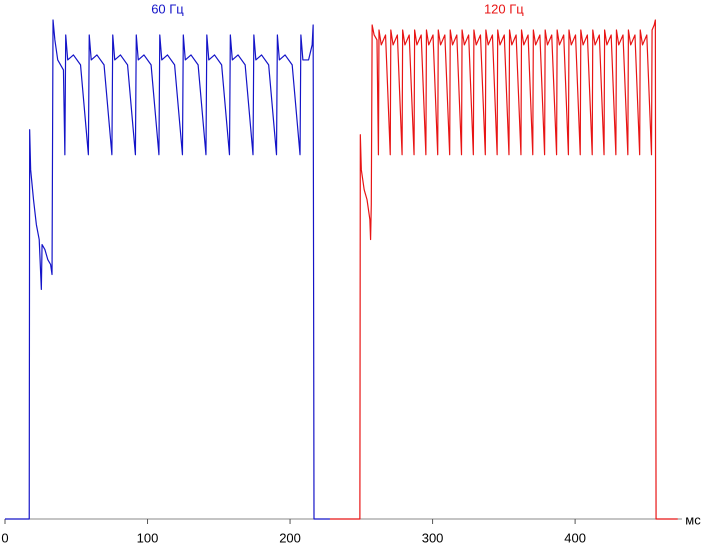 This screenshot has width=703, height=547. Describe the element at coordinates (4, 537) in the screenshot. I see `x-tick-label: 0` at that location.